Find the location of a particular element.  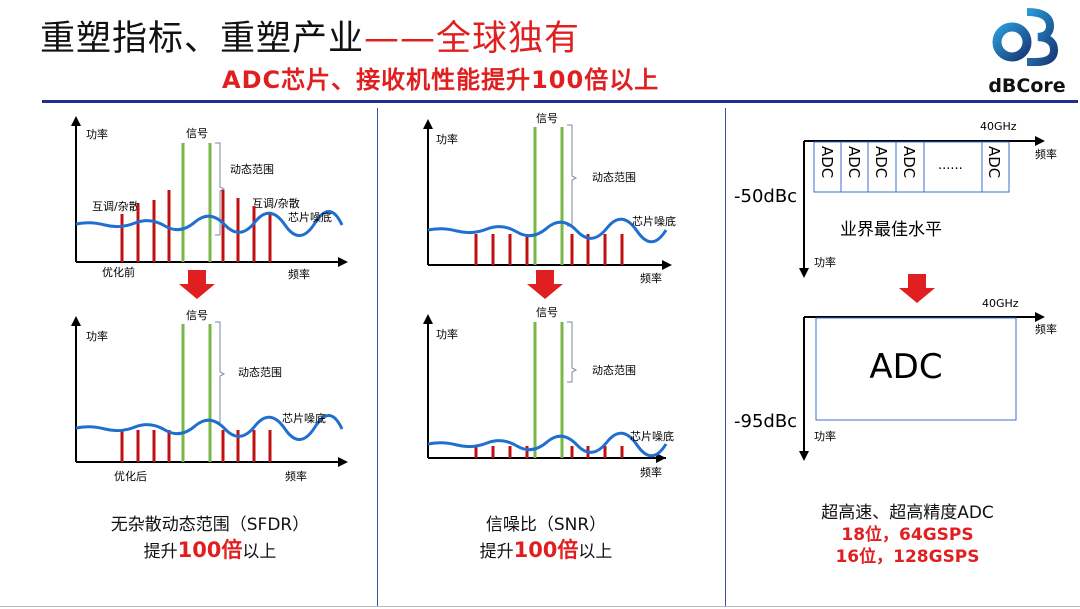

logo-text: dBCore is located at coordinates (1026, 86).